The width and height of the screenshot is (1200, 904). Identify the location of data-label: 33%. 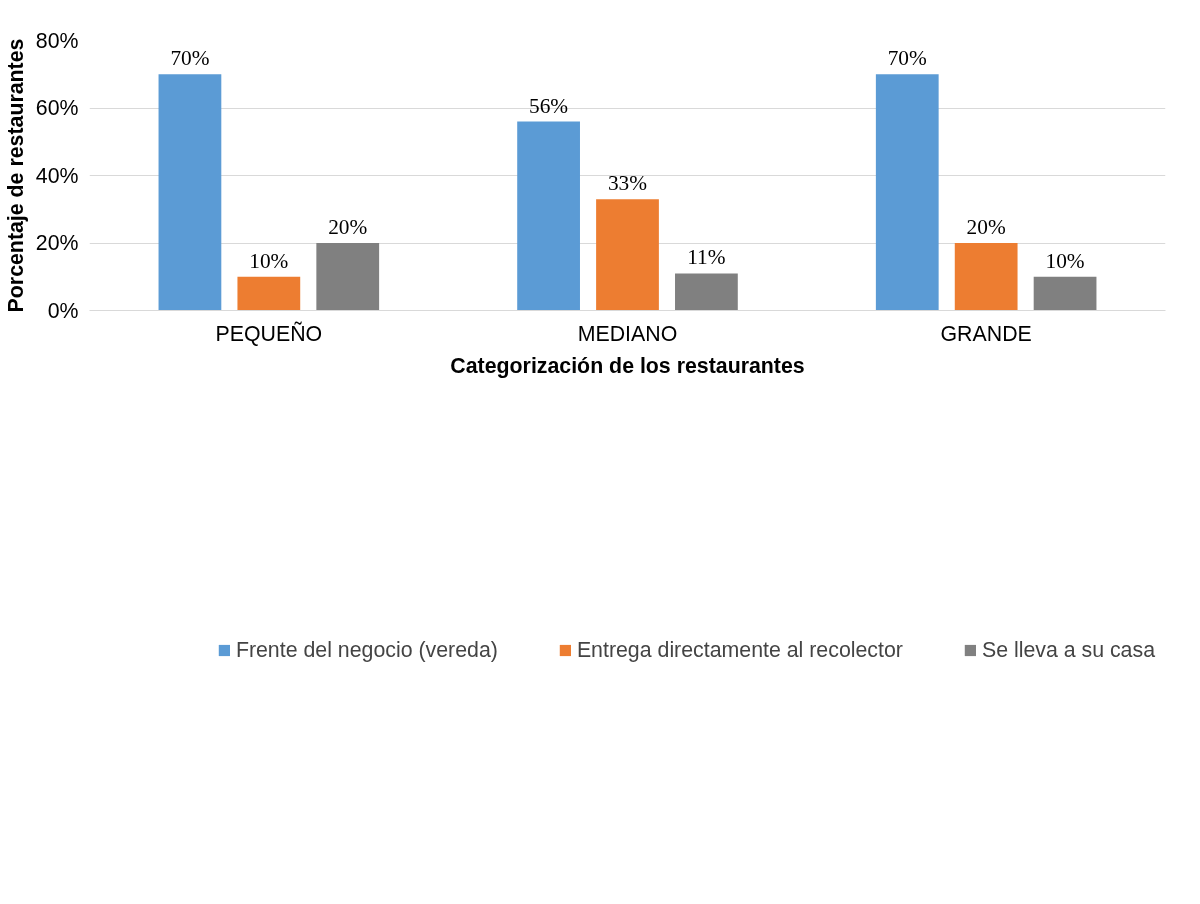
(627, 183).